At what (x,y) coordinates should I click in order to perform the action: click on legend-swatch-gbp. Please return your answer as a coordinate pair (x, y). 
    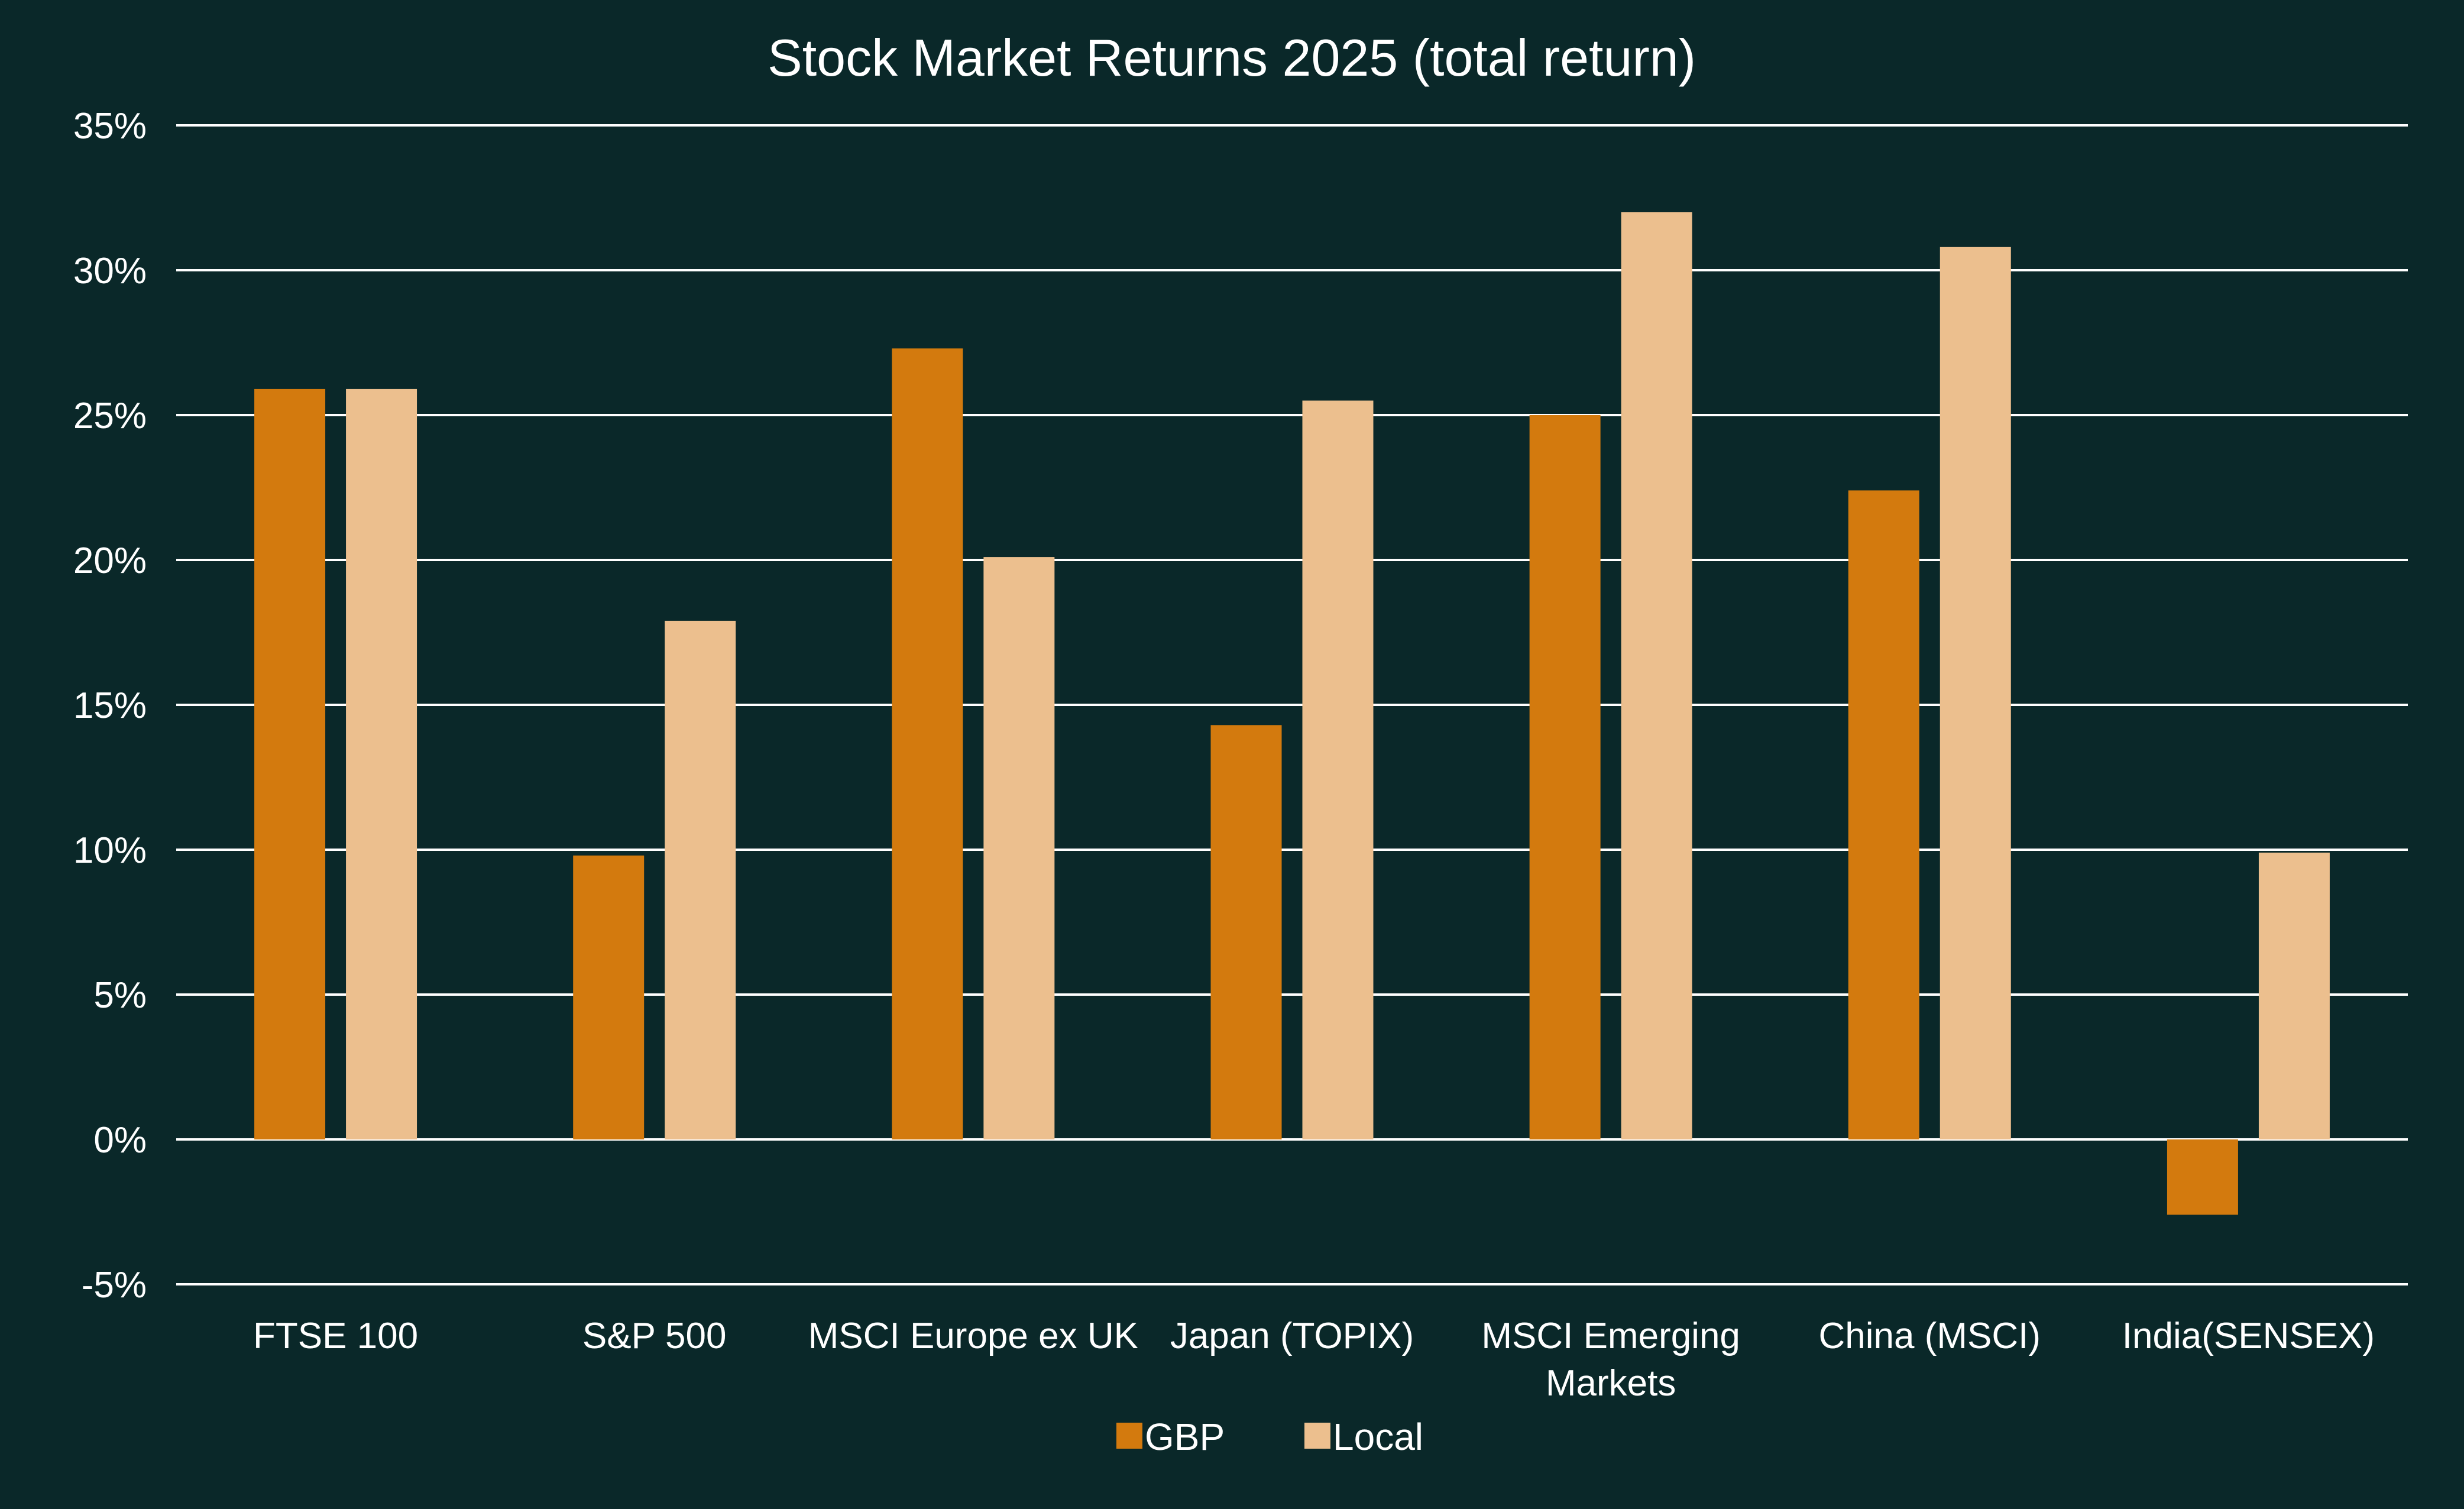
    Looking at the image, I should click on (1129, 1436).